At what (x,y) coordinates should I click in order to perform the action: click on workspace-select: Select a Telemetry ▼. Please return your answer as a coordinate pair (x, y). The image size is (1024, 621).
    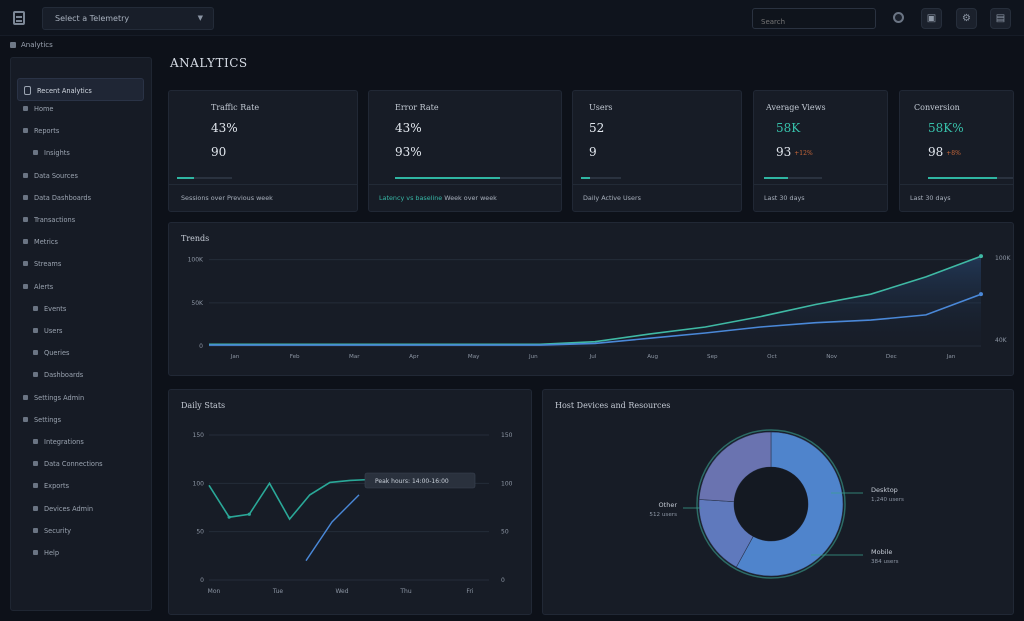
    Looking at the image, I should click on (128, 18).